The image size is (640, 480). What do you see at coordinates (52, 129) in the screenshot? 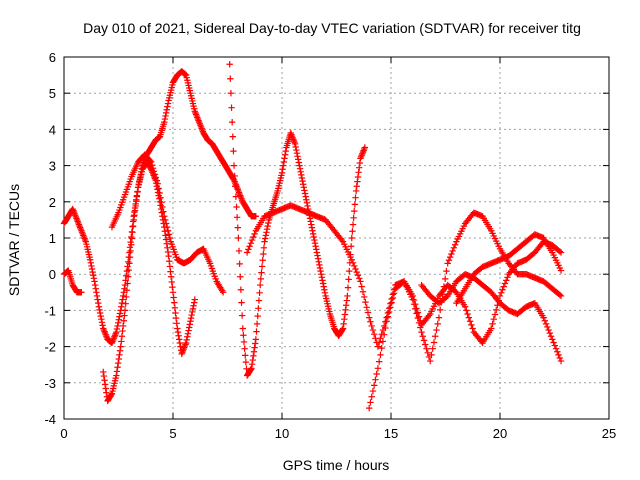
I see `y-tick-label: 4` at bounding box center [52, 129].